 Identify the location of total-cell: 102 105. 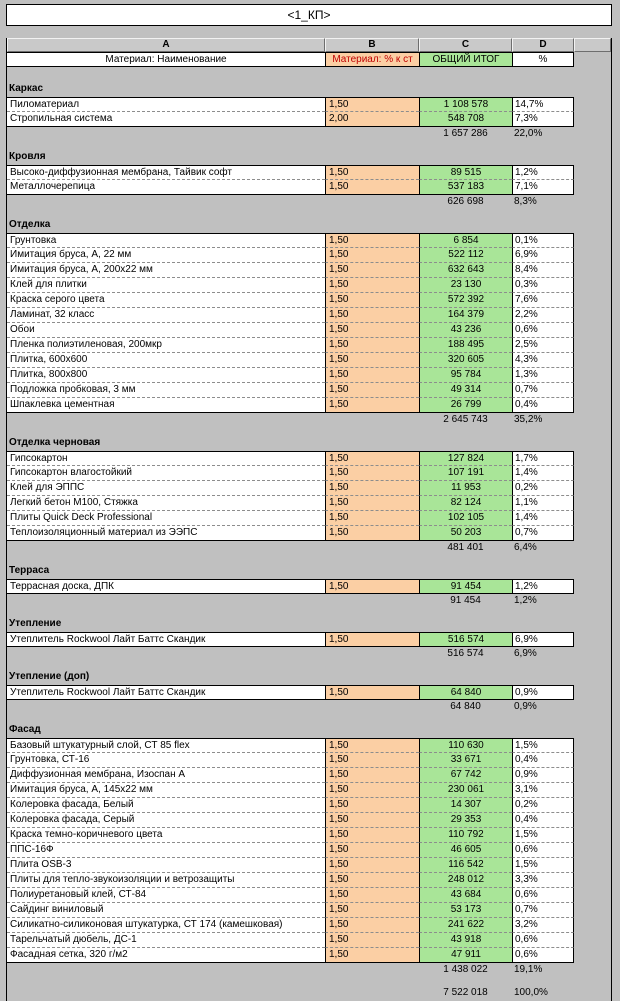
(465, 518).